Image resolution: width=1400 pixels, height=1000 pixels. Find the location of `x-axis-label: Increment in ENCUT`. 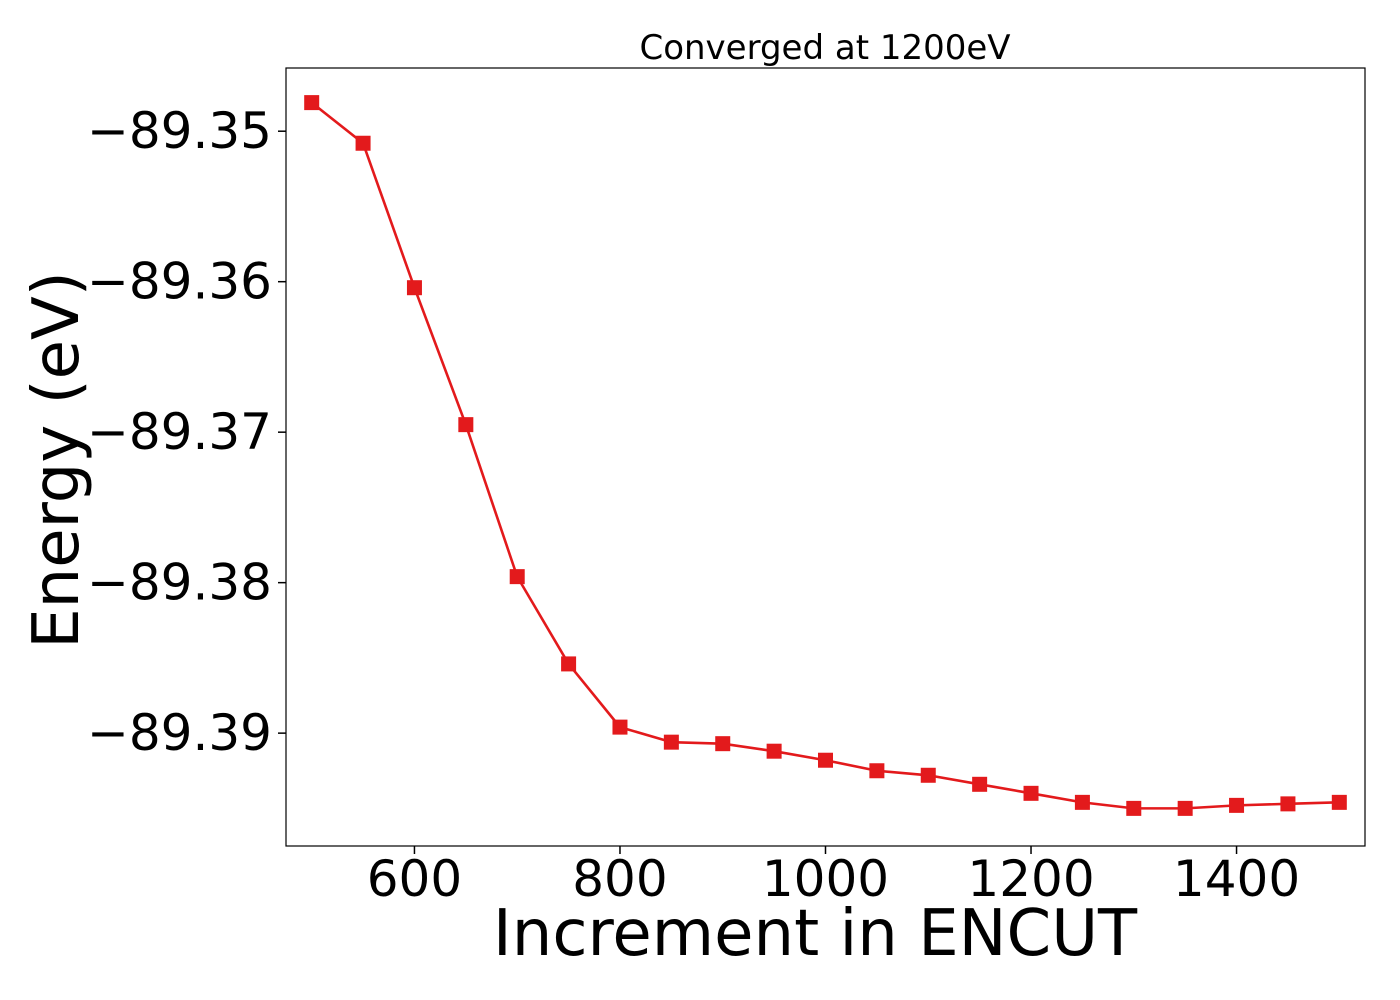

x-axis-label: Increment in ENCUT is located at coordinates (815, 934).